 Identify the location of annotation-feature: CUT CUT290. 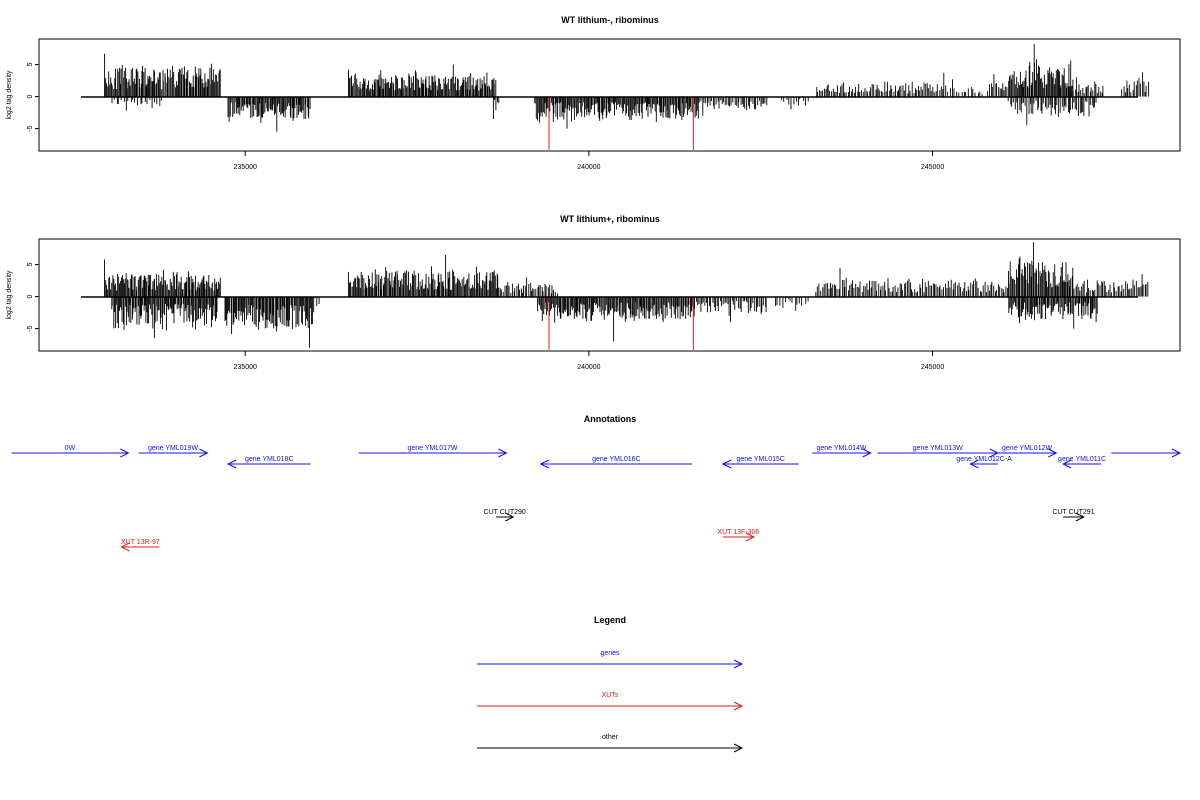
(505, 515).